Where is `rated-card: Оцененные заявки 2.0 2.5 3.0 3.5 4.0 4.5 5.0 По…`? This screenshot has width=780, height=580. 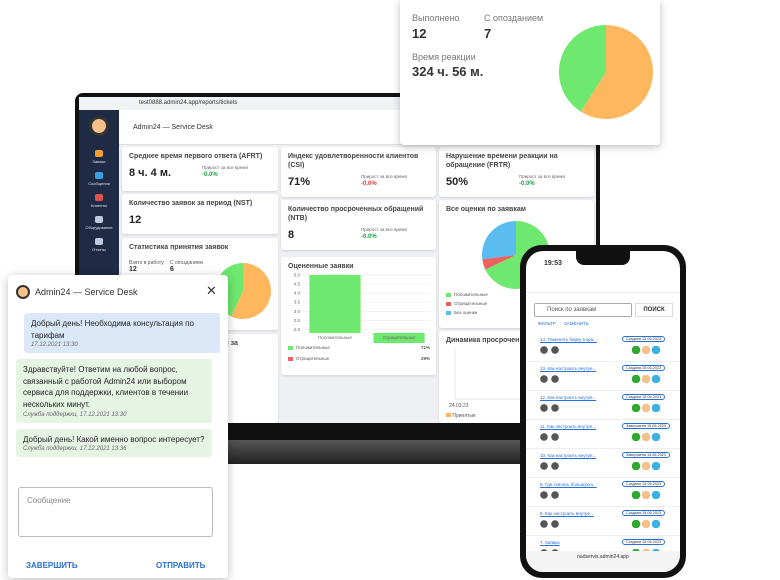
rated-card: Оцененные заявки 2.0 2.5 3.0 3.5 4.0 4.5 5.0 По… is located at coordinates (358, 316).